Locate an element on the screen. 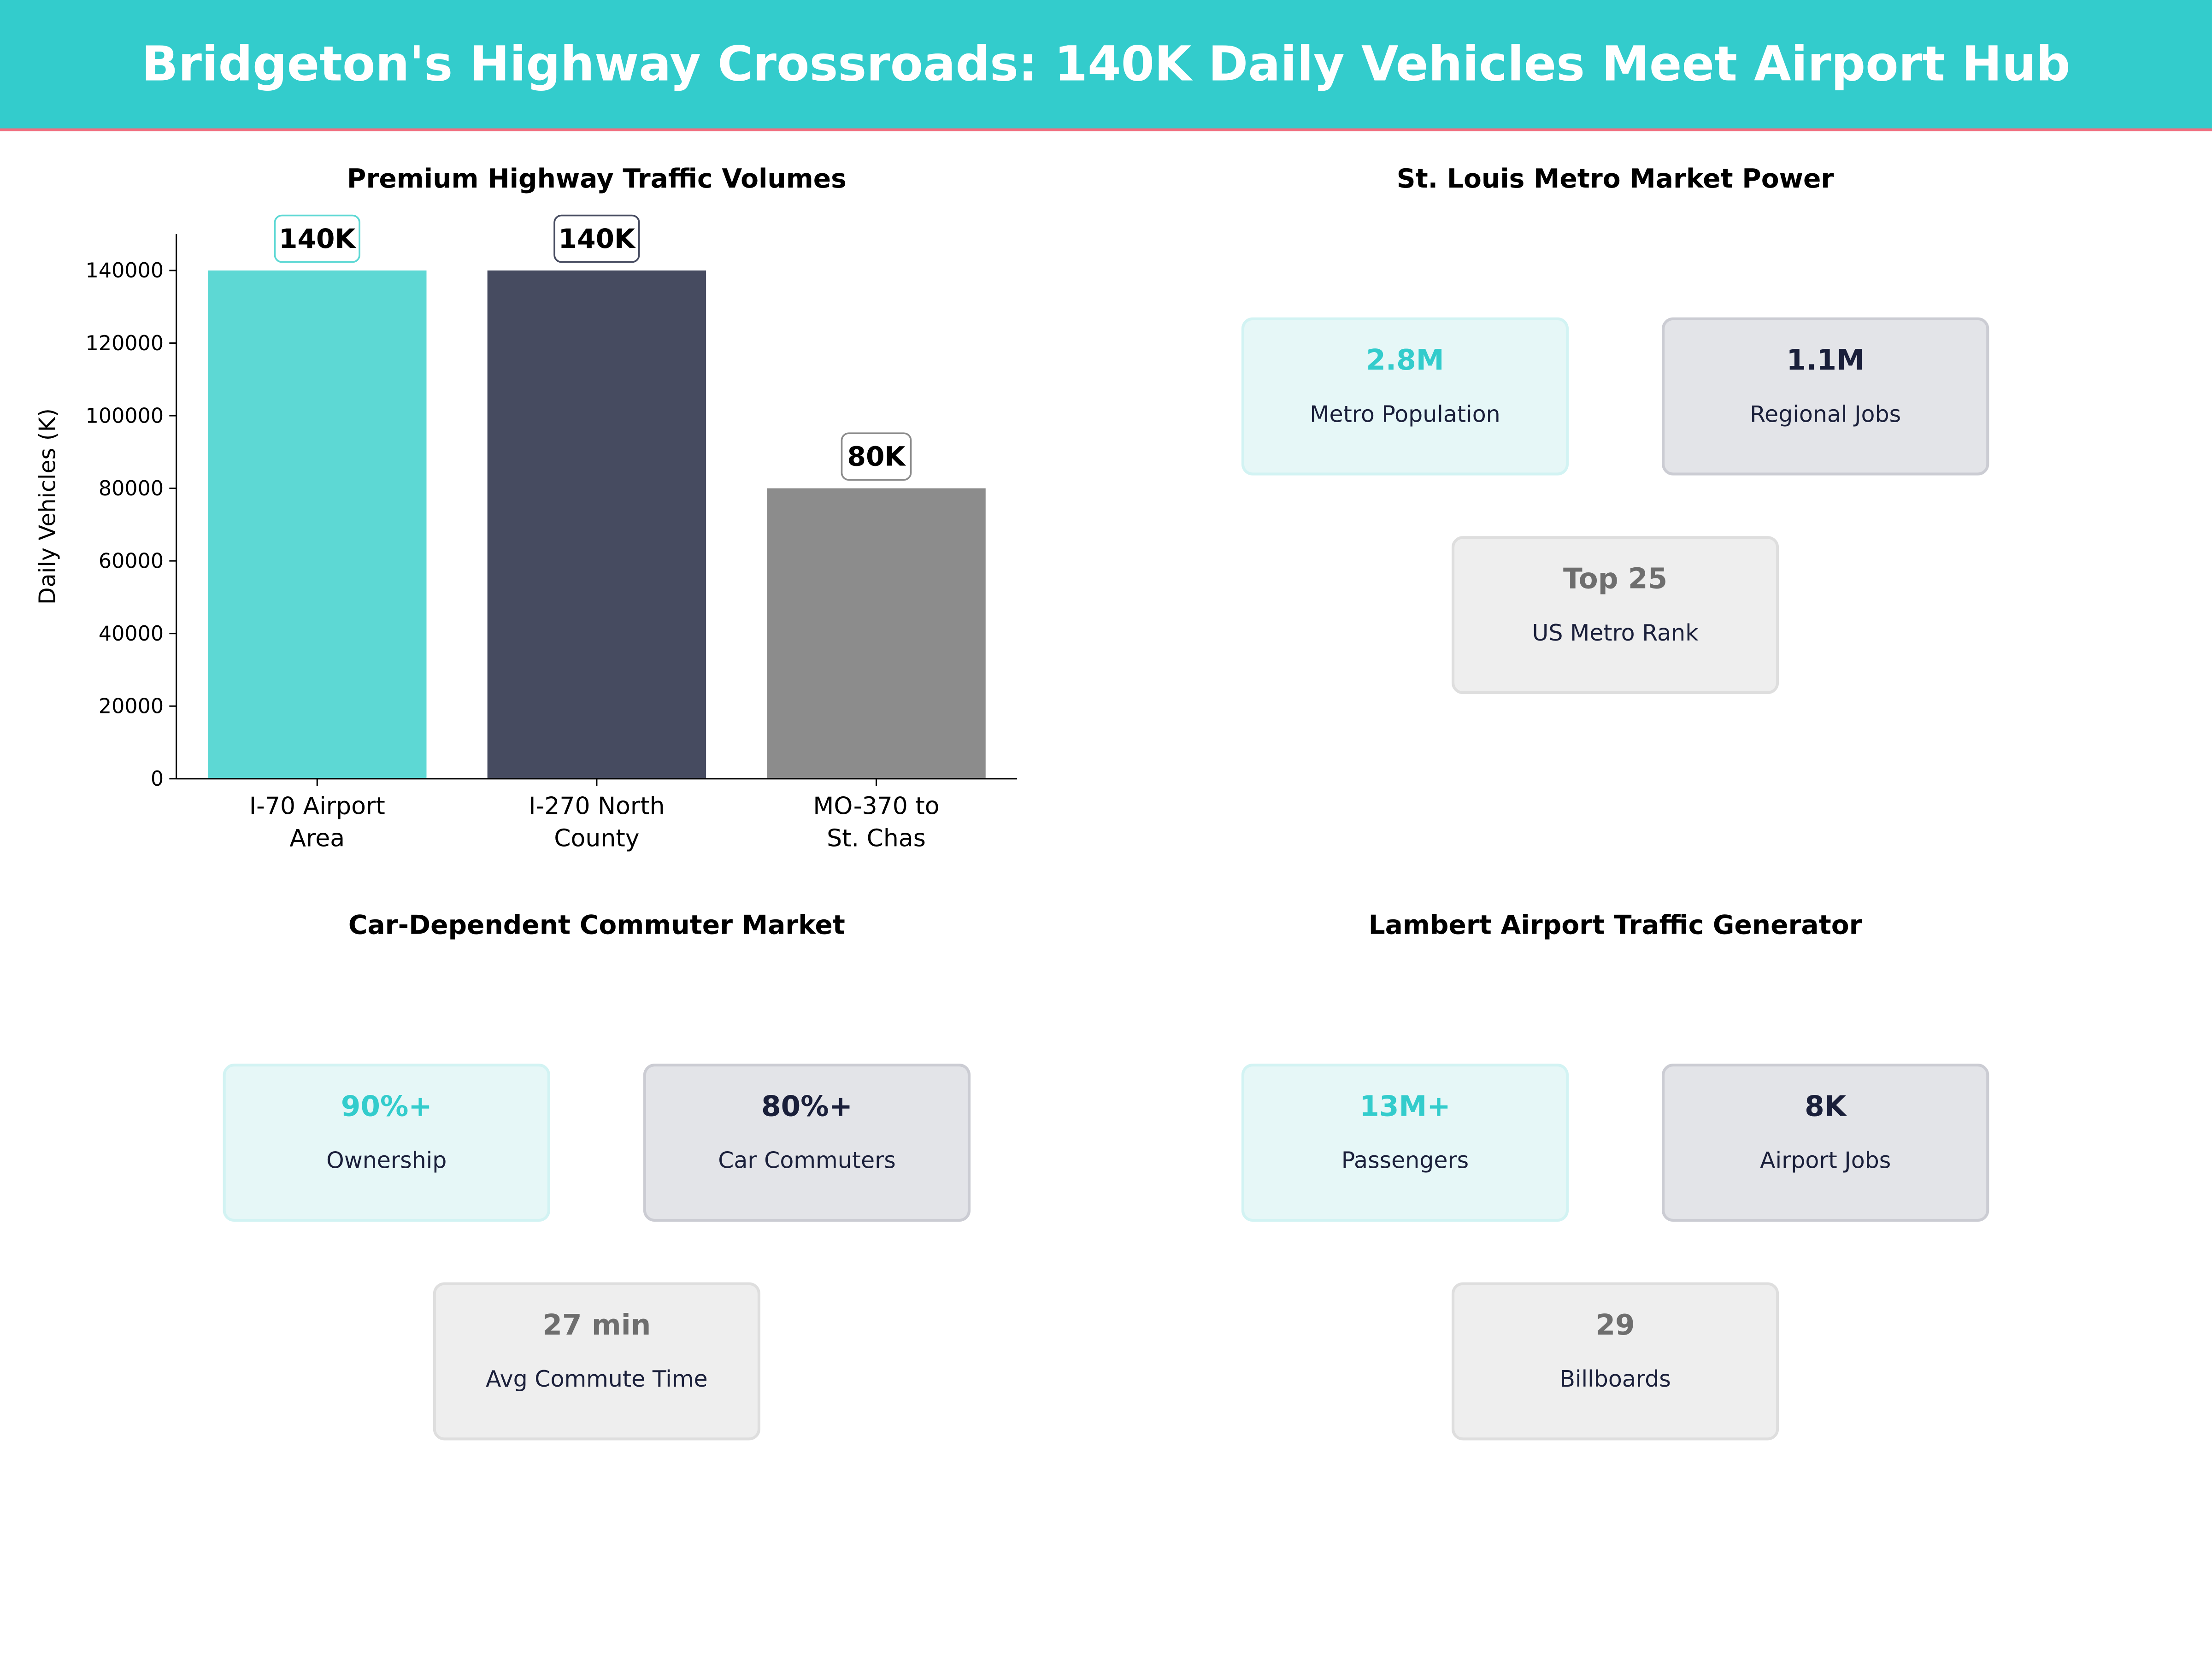  stat-card: 90%+ Ownership is located at coordinates (386, 1143).